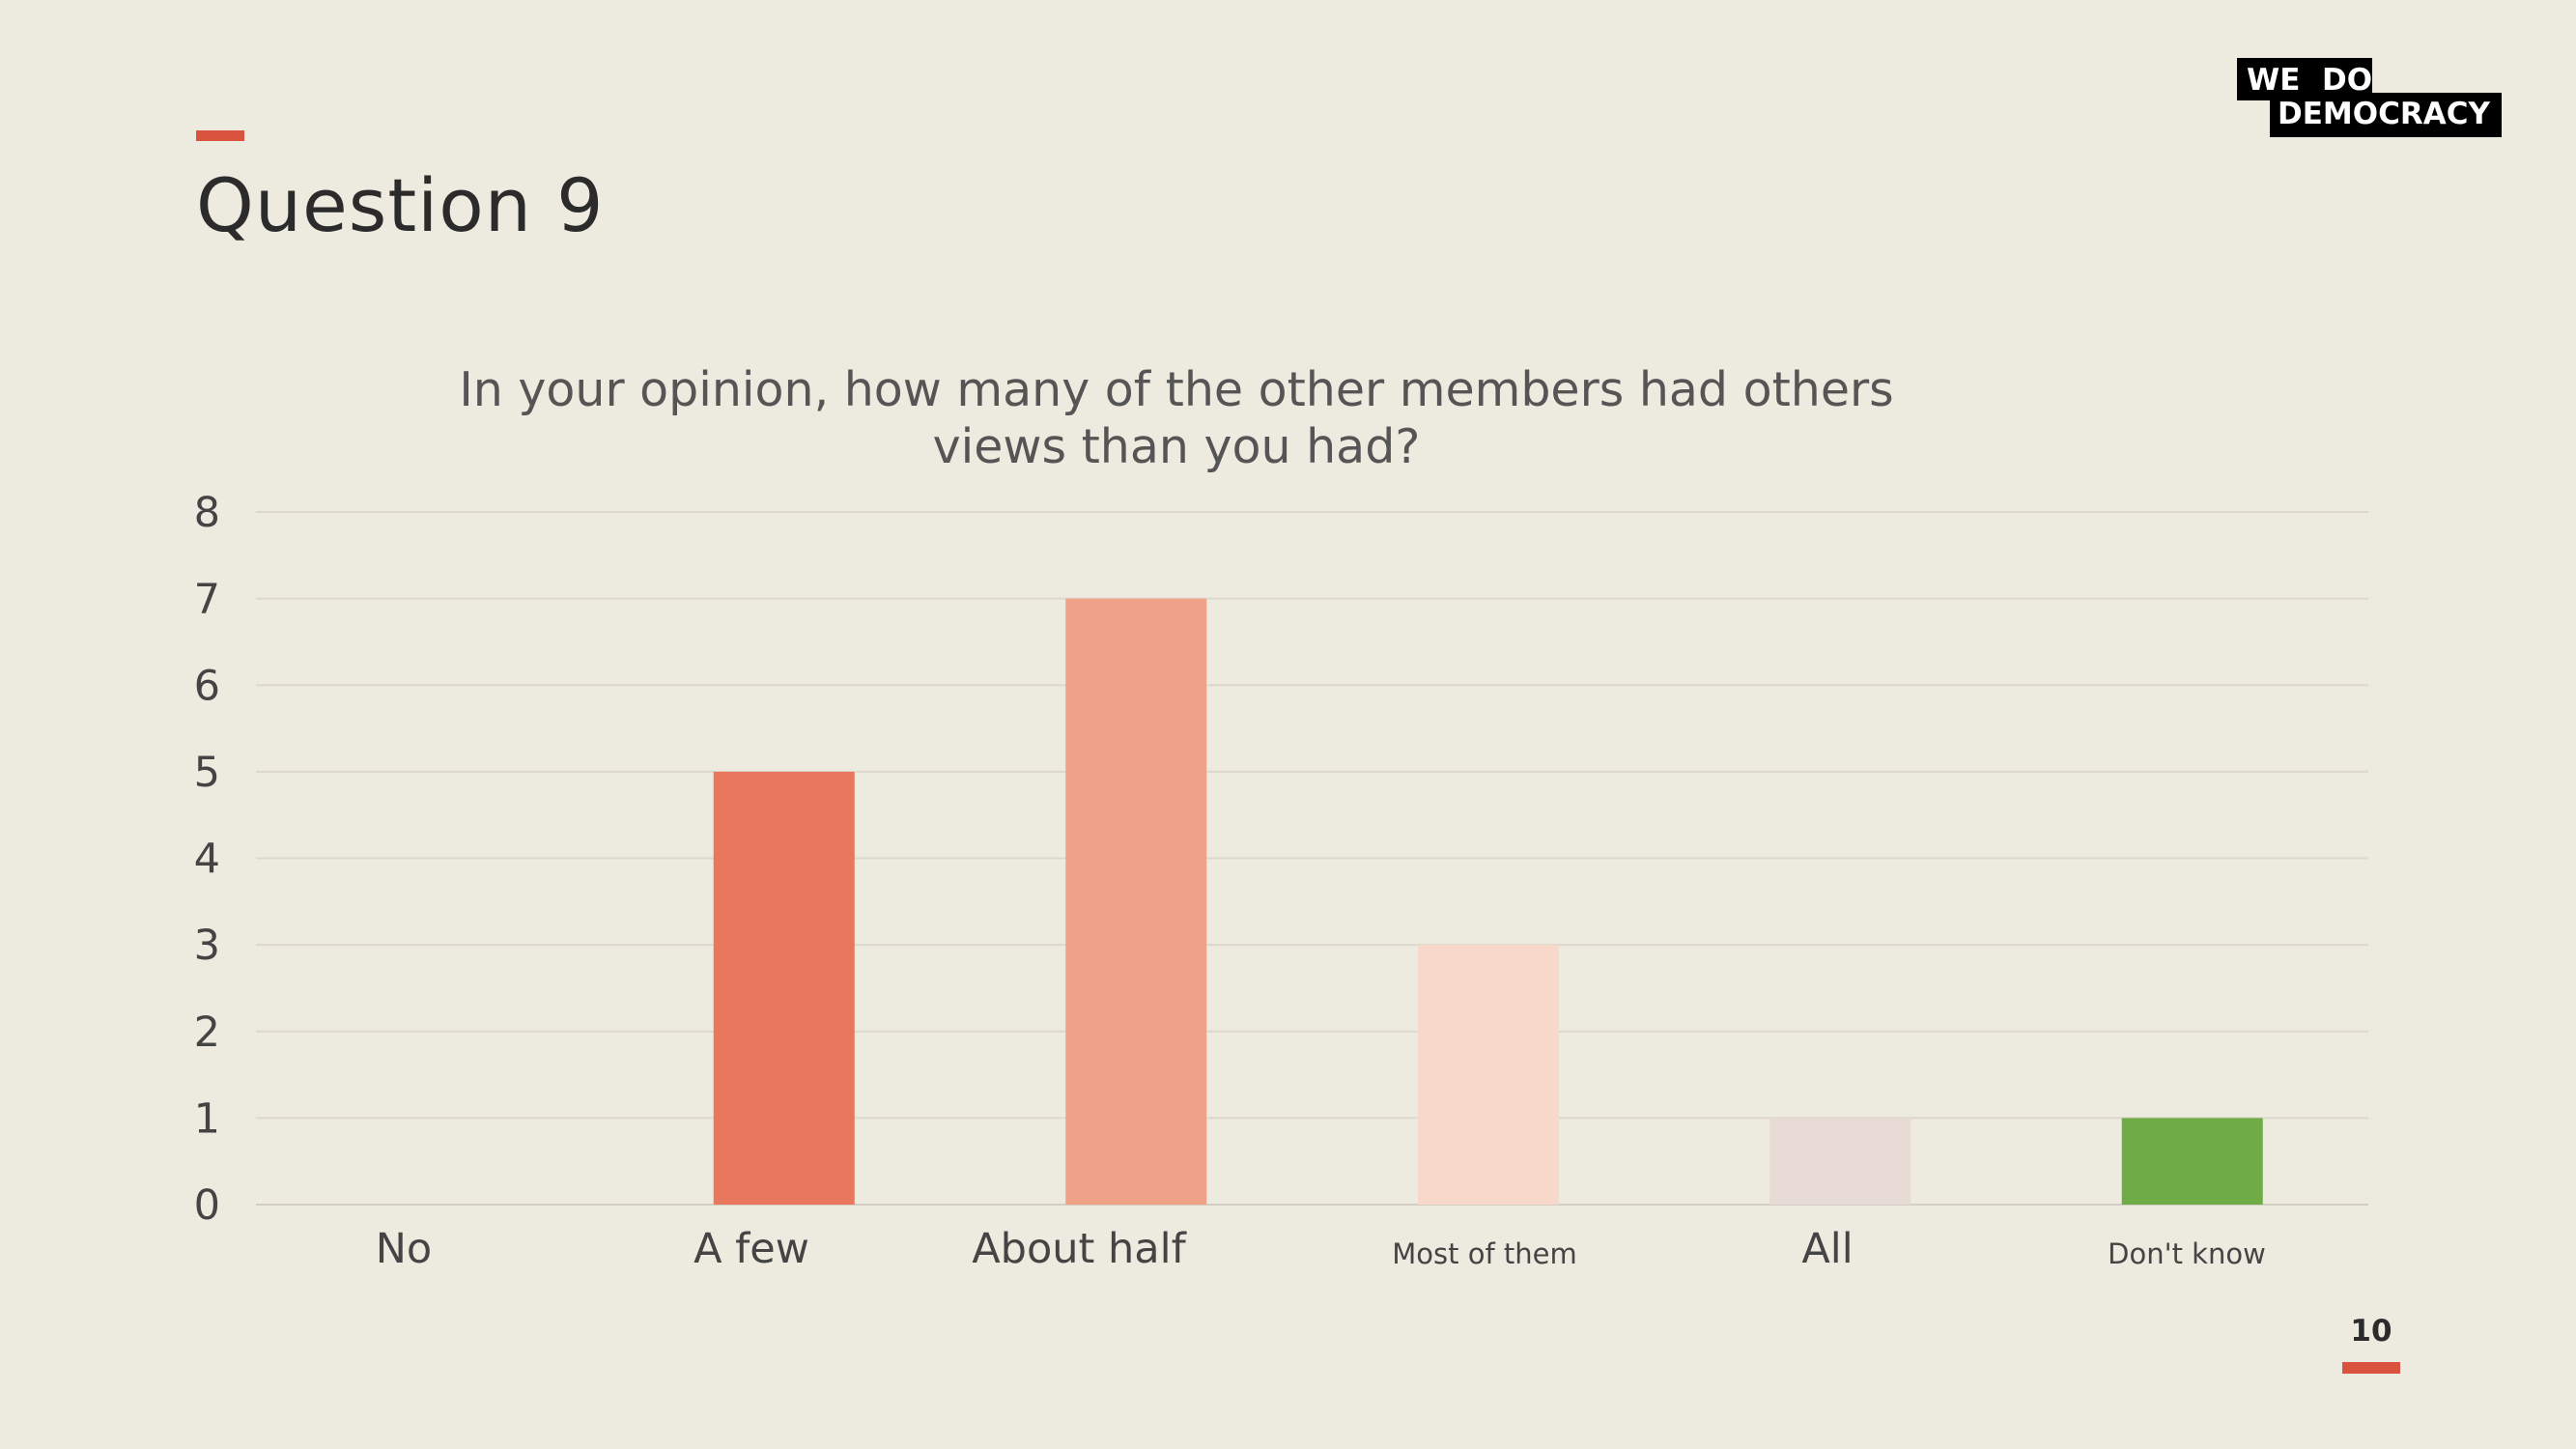 Image resolution: width=2576 pixels, height=1449 pixels. I want to click on page-accent-bar, so click(2371, 1368).